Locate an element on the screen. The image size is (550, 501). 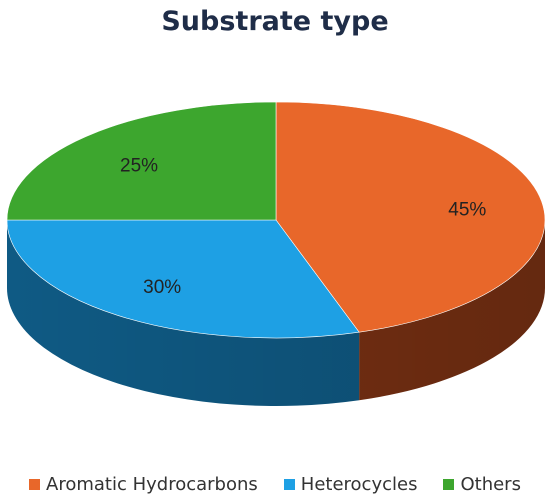
data-label-others: 25% is located at coordinates (139, 165).